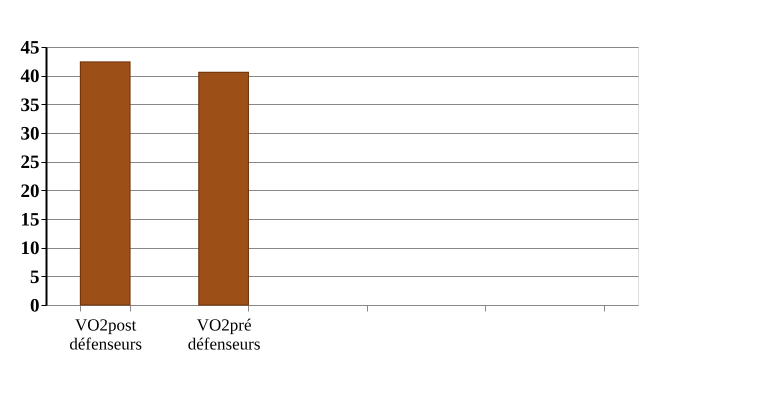 The width and height of the screenshot is (766, 401). Describe the element at coordinates (30, 105) in the screenshot. I see `y-tick-label: 35` at that location.